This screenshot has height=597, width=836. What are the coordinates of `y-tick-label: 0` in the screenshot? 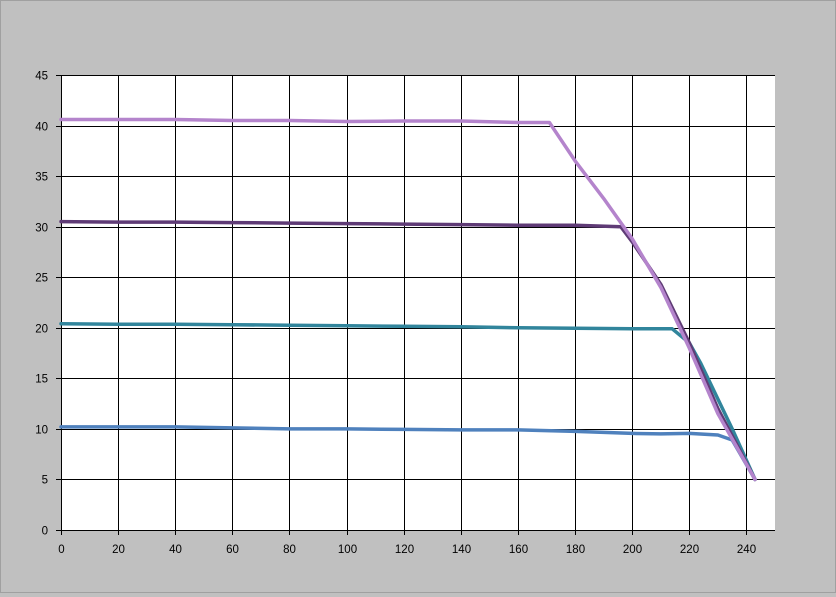 It's located at (45, 532).